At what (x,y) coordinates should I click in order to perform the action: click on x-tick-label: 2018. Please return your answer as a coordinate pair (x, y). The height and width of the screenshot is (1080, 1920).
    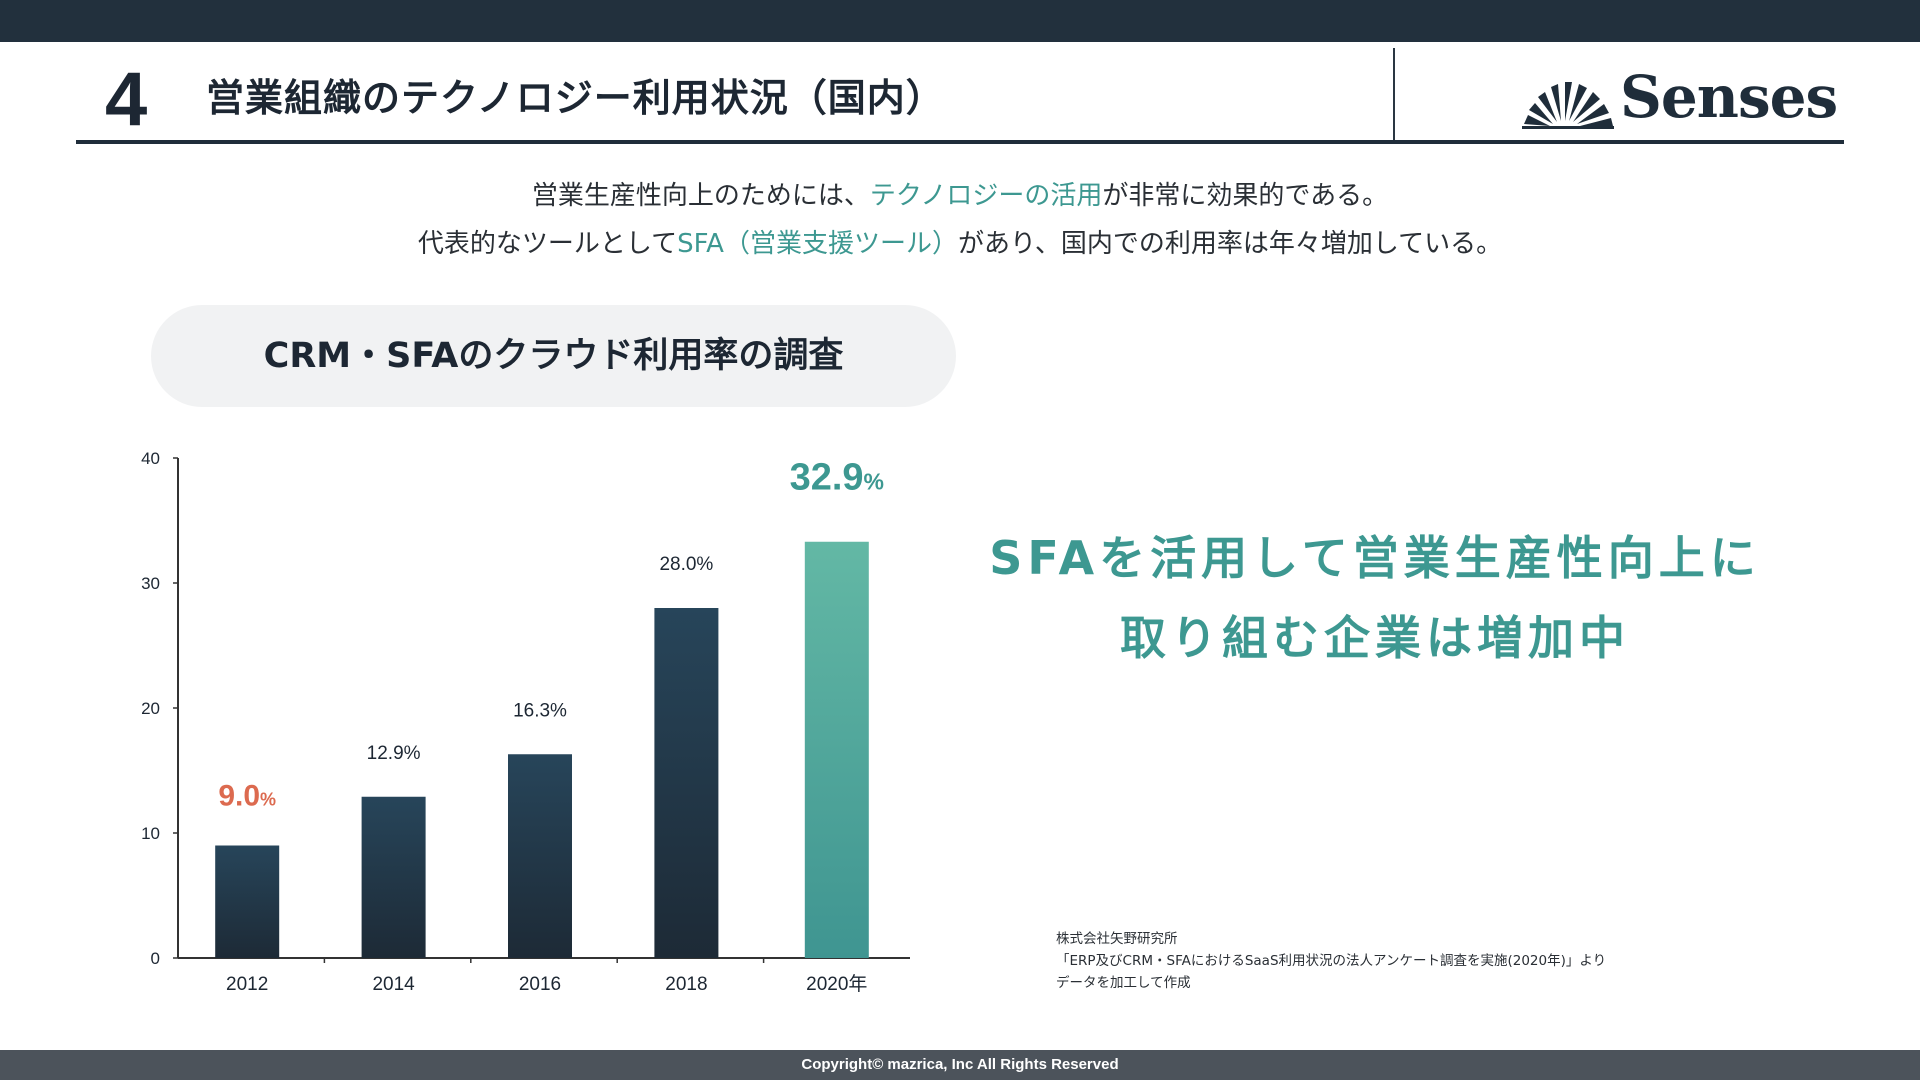
    Looking at the image, I should click on (686, 984).